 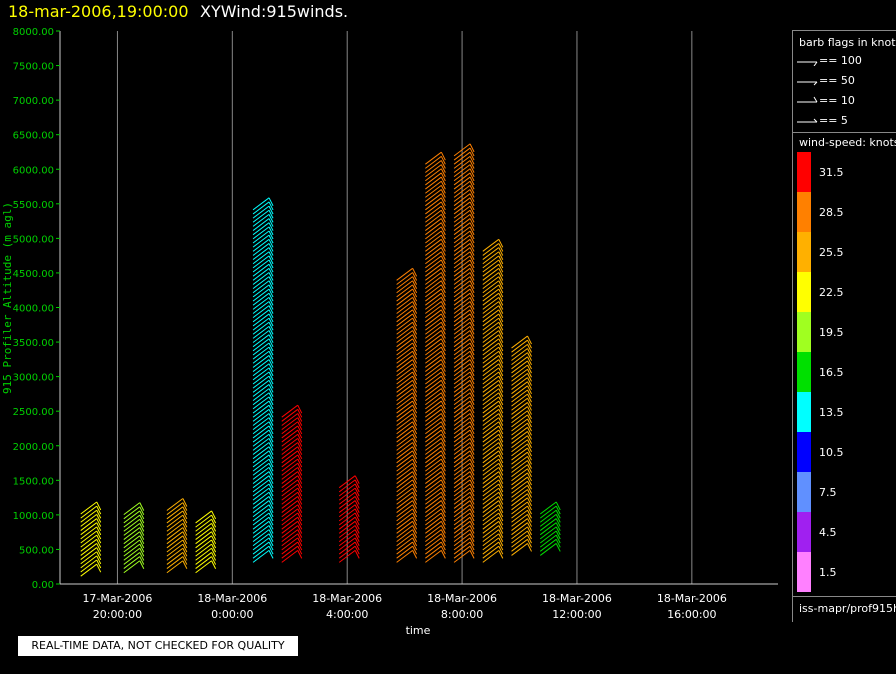 I want to click on wind-speed-swatch, so click(x=804, y=532).